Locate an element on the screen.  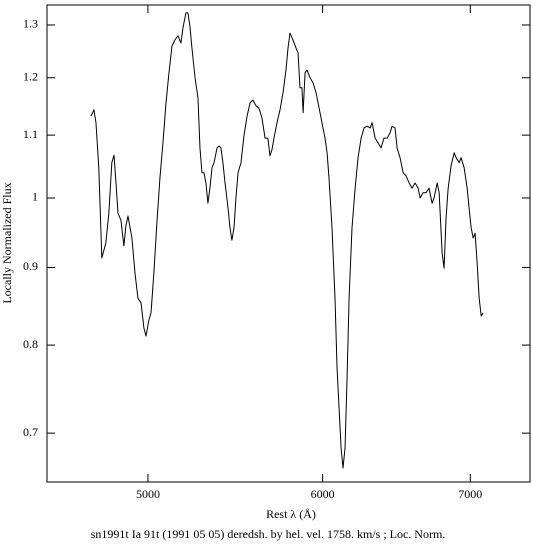
x-tick-label: 7000 is located at coordinates (470, 494).